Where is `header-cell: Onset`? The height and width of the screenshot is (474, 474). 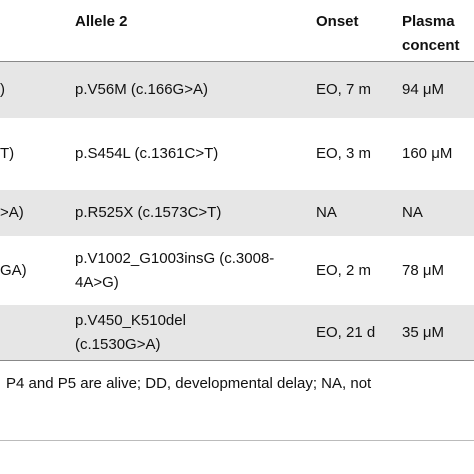
header-cell: Onset is located at coordinates (337, 21).